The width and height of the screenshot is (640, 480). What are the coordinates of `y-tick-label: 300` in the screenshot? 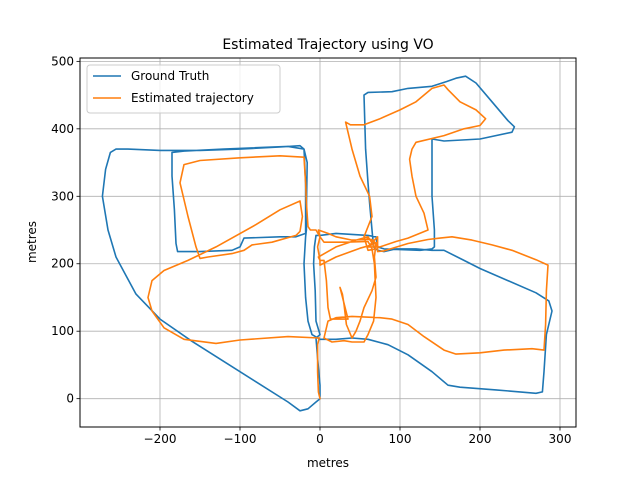 It's located at (62, 196).